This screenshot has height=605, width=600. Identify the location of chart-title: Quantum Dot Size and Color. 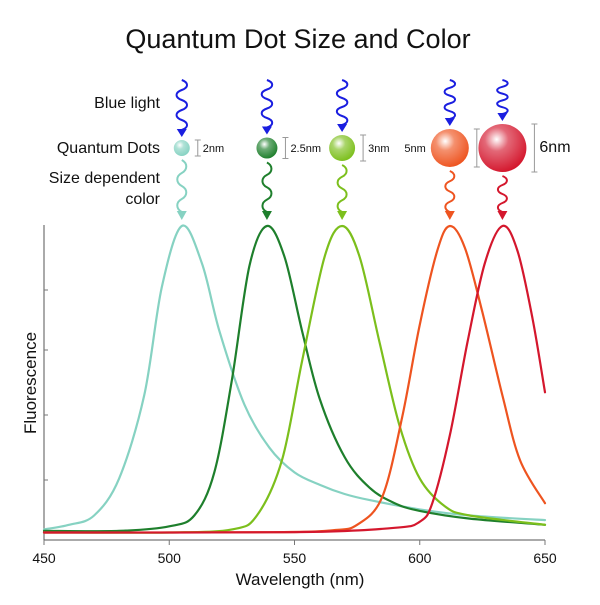
(297, 39).